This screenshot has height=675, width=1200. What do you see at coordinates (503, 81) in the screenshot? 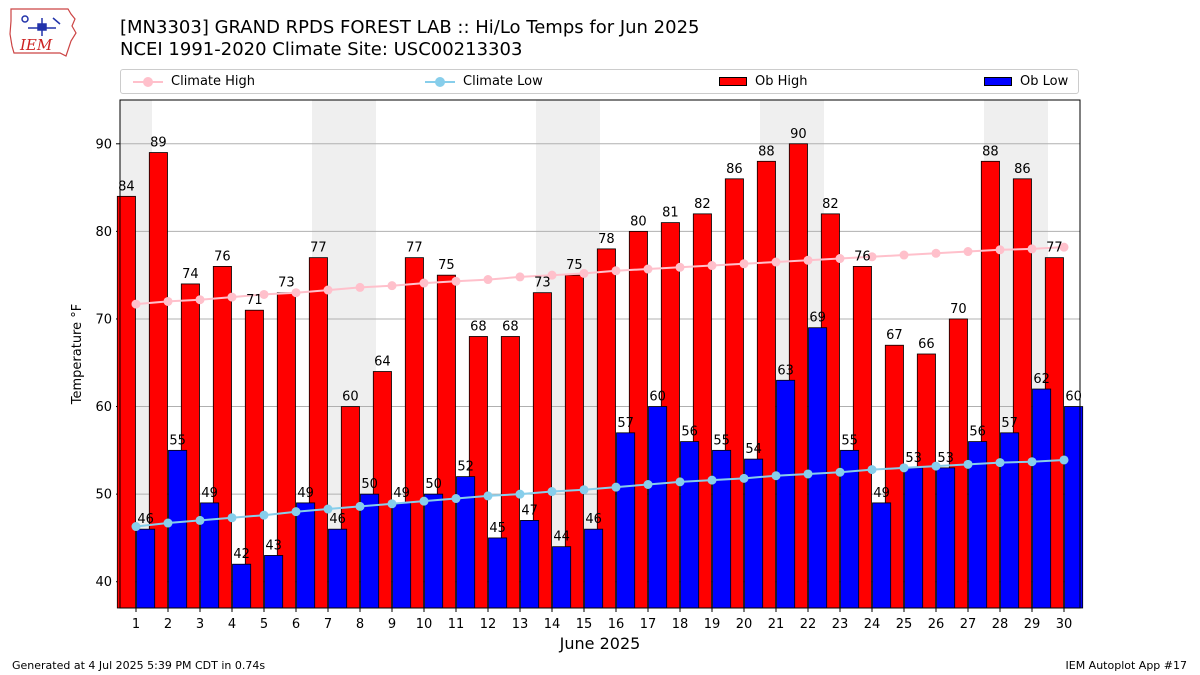
I see `legend-label-climate-low: Climate Low` at bounding box center [503, 81].